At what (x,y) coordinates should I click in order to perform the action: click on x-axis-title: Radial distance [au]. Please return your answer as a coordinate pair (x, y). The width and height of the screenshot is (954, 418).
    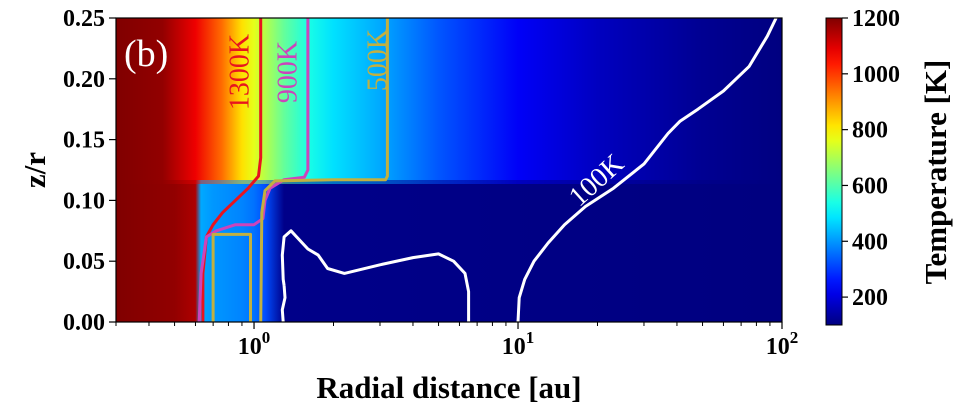
    Looking at the image, I should click on (448, 387).